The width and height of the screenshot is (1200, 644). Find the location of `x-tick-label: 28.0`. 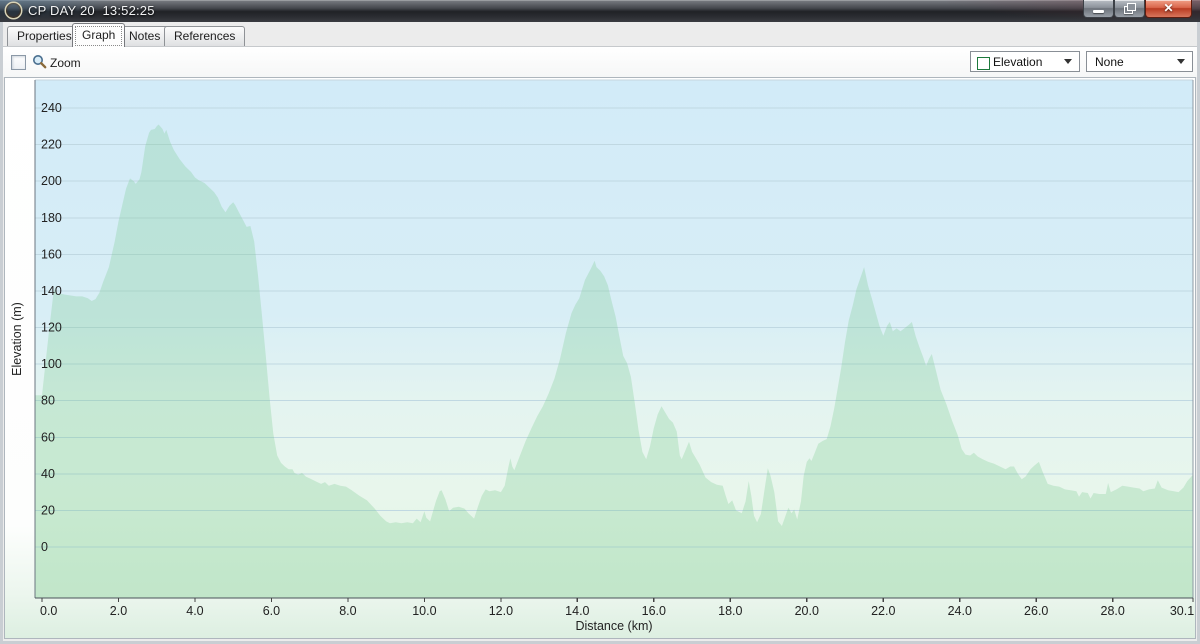

x-tick-label: 28.0 is located at coordinates (1113, 611).